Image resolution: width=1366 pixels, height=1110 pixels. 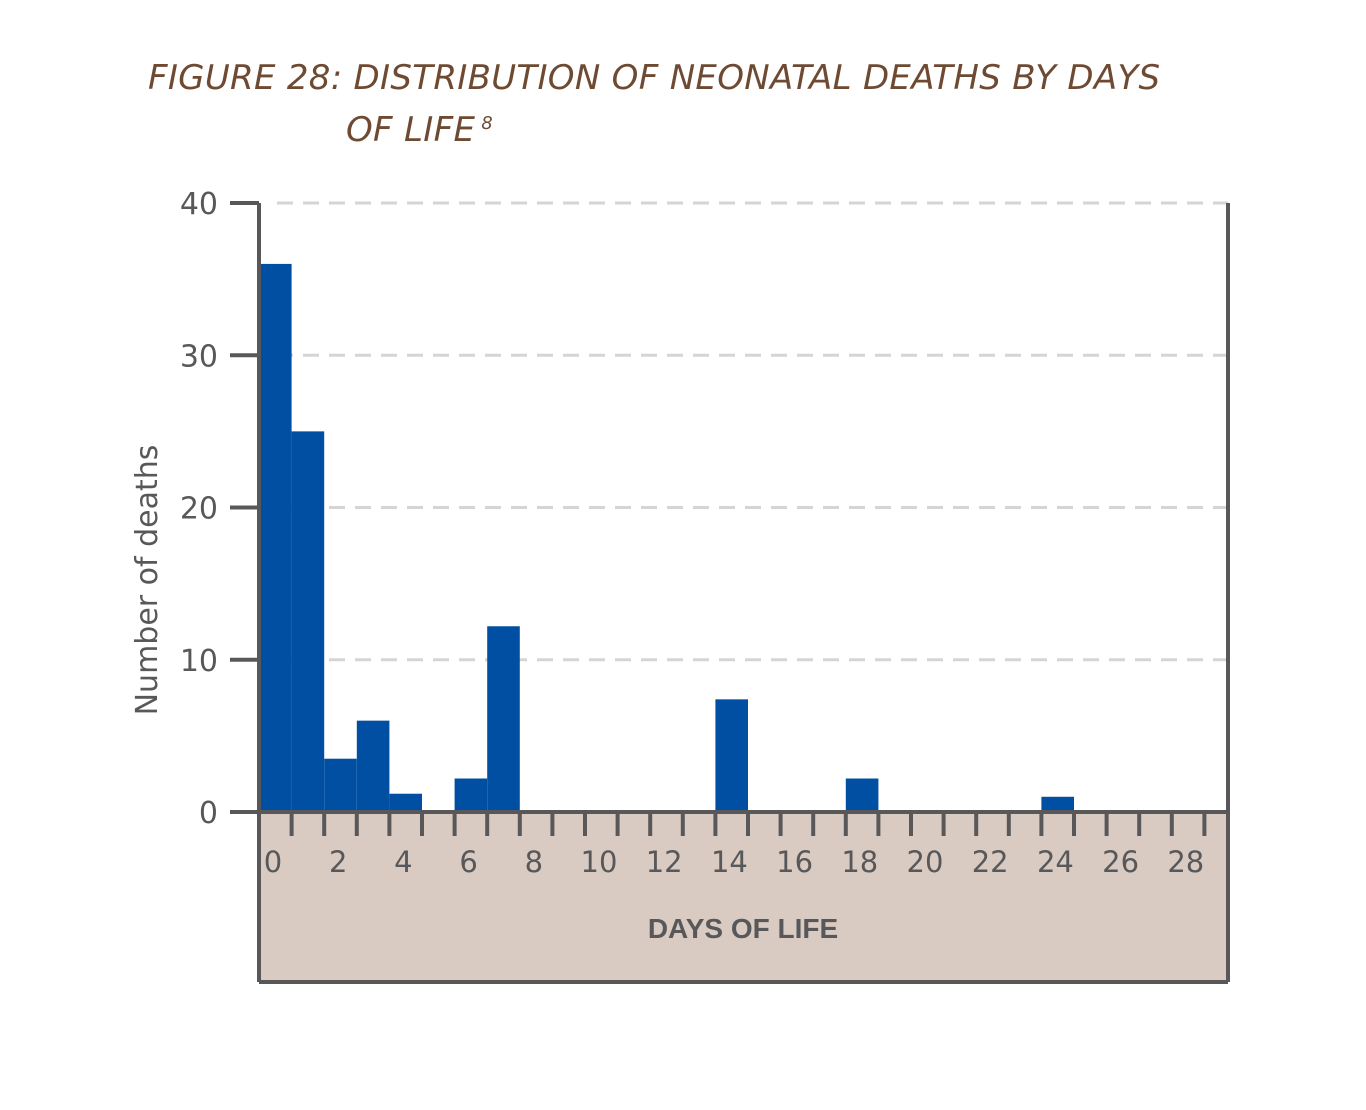 I want to click on x-tick-label-10: 10, so click(x=599, y=862).